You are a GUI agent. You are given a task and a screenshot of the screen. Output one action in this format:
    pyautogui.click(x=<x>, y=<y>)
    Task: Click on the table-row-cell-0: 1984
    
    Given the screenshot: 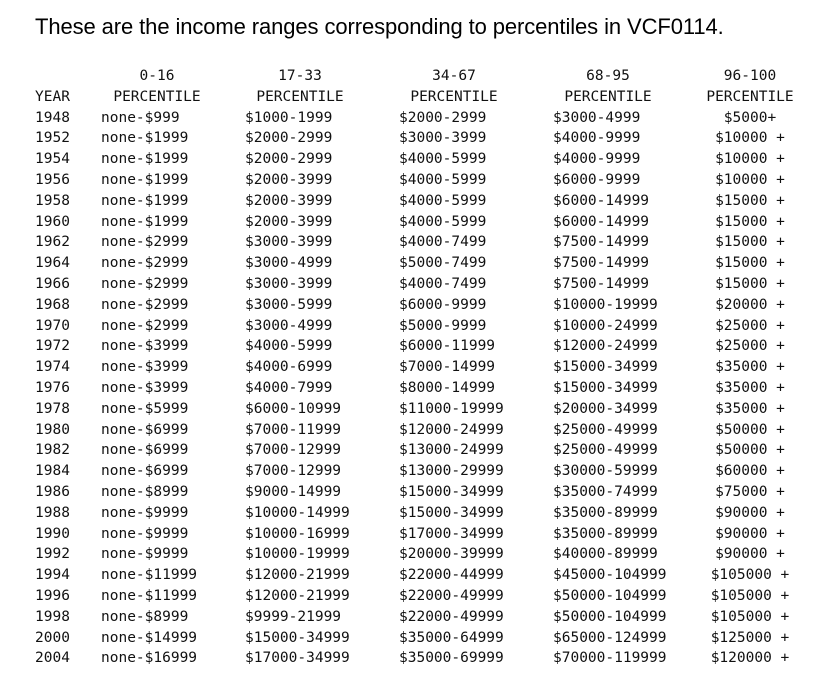 What is the action you would take?
    pyautogui.click(x=52, y=471)
    